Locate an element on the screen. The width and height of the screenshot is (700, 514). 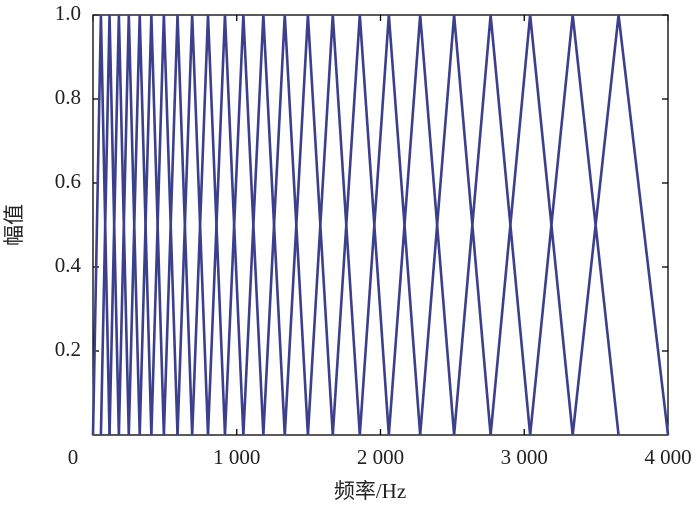
x-axis-label: 频率/Hz is located at coordinates (370, 491).